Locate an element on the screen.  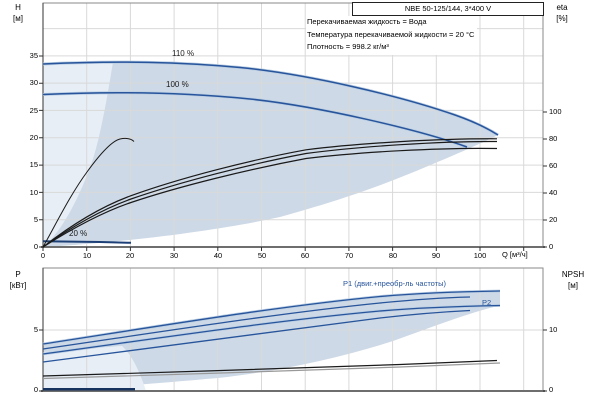
q-tick-90: 90 is located at coordinates (436, 255).